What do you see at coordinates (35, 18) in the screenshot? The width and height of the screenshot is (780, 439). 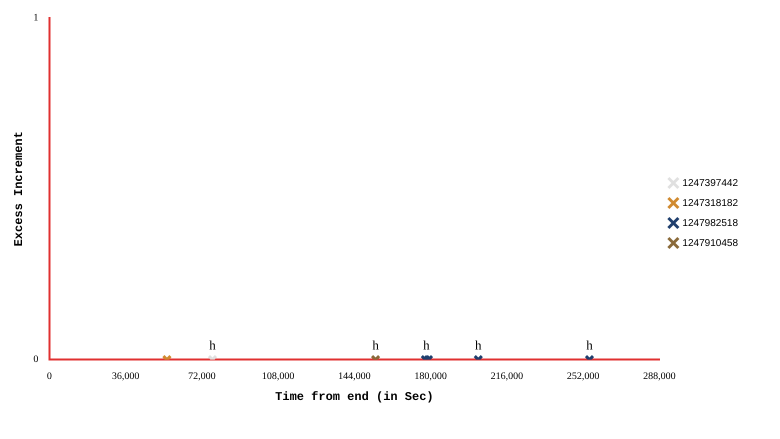 I see `y-tick-label: 1` at bounding box center [35, 18].